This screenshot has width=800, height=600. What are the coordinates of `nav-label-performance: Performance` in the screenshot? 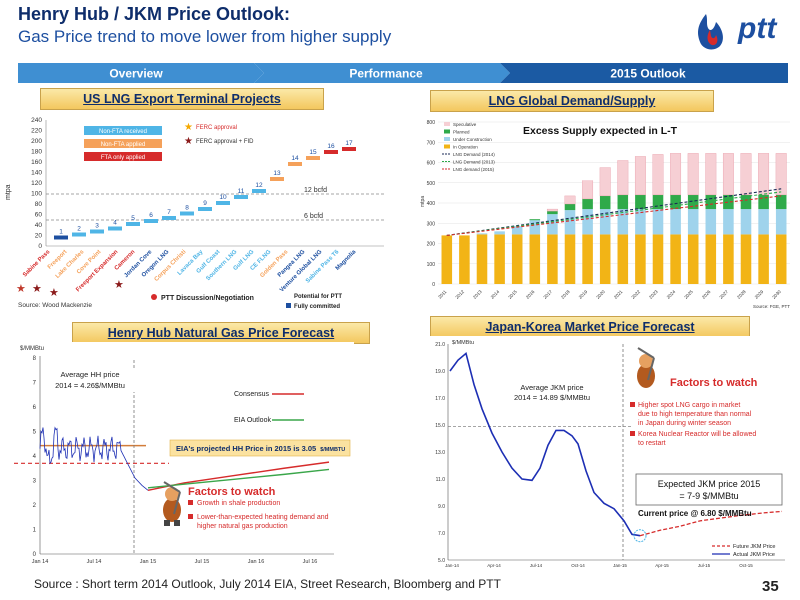 It's located at (386, 74).